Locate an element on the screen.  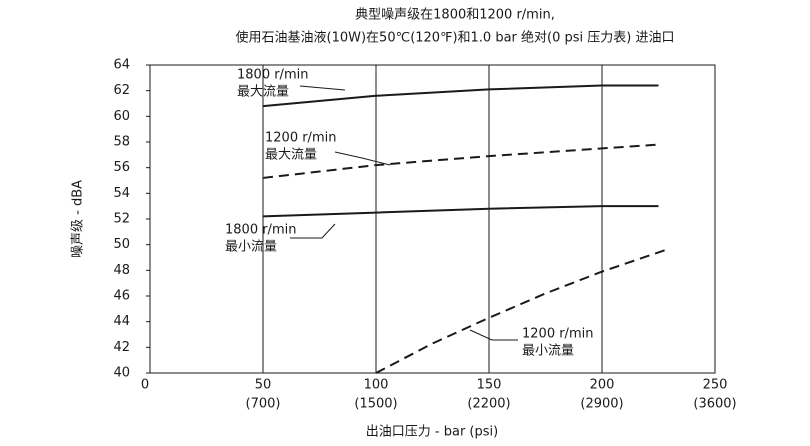
y-axis-label: 噪声级 - dBA is located at coordinates (78, 219).